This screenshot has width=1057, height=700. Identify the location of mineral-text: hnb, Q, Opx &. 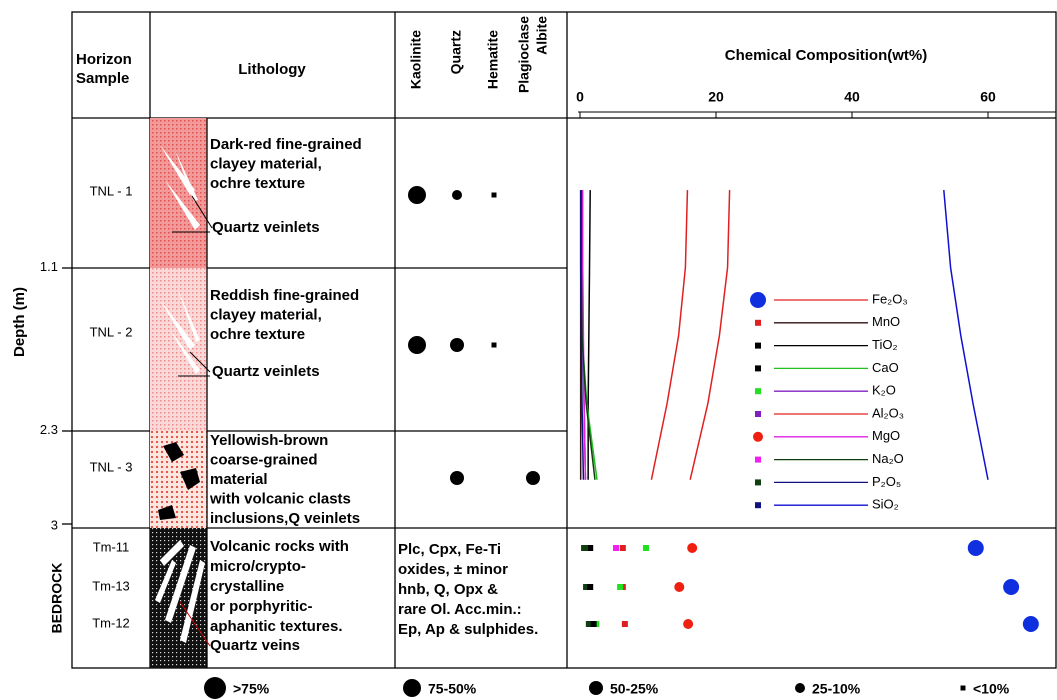
(448, 589).